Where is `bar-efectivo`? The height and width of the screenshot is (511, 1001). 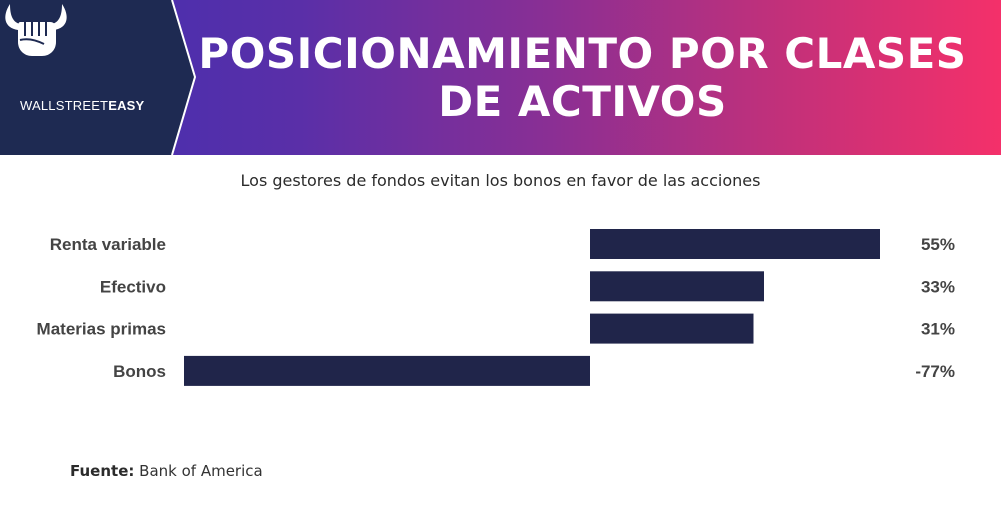
bar-efectivo is located at coordinates (677, 286).